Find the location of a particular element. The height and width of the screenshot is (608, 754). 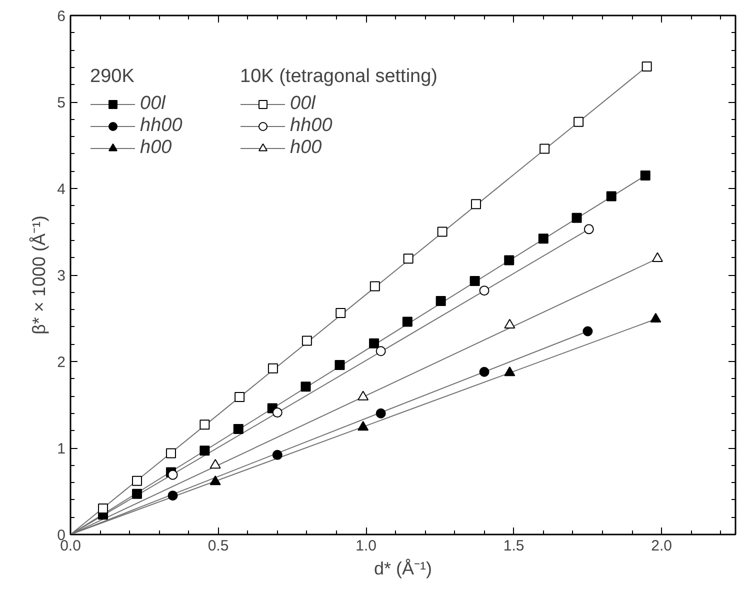

x-tick-label: 0.5 is located at coordinates (218, 546).